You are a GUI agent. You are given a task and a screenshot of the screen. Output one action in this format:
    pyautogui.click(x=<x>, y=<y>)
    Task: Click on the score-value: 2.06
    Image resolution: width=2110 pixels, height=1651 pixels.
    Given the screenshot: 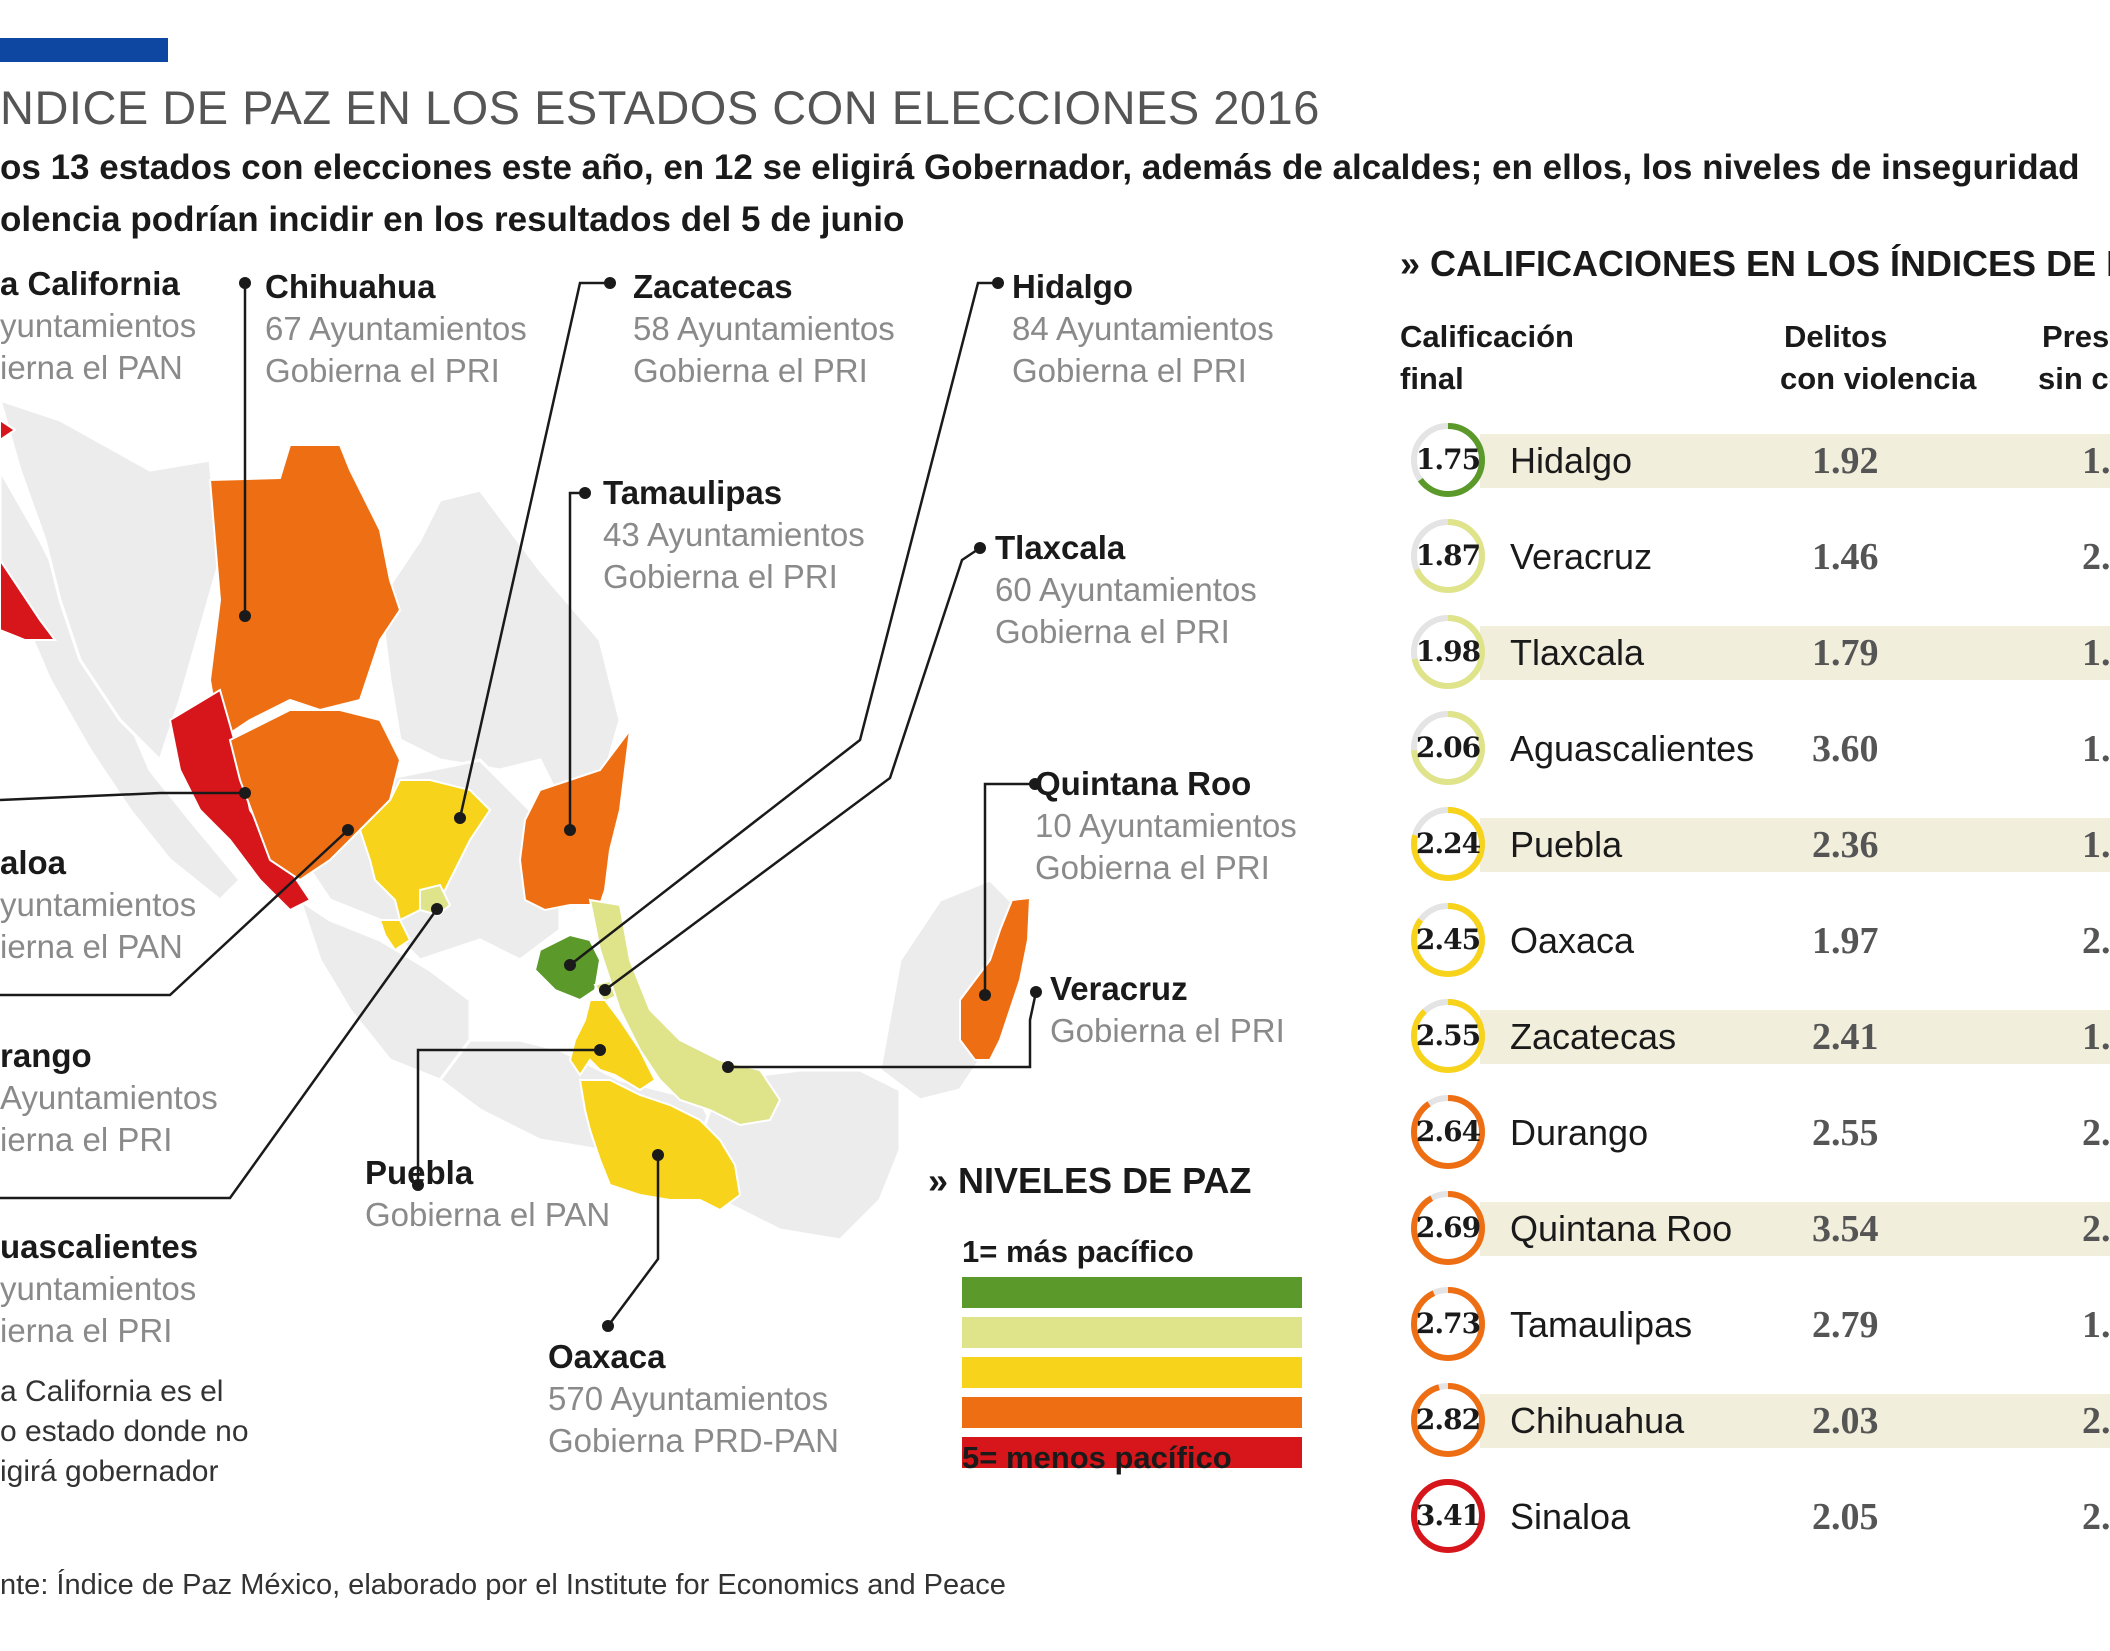 What is the action you would take?
    pyautogui.click(x=1448, y=747)
    